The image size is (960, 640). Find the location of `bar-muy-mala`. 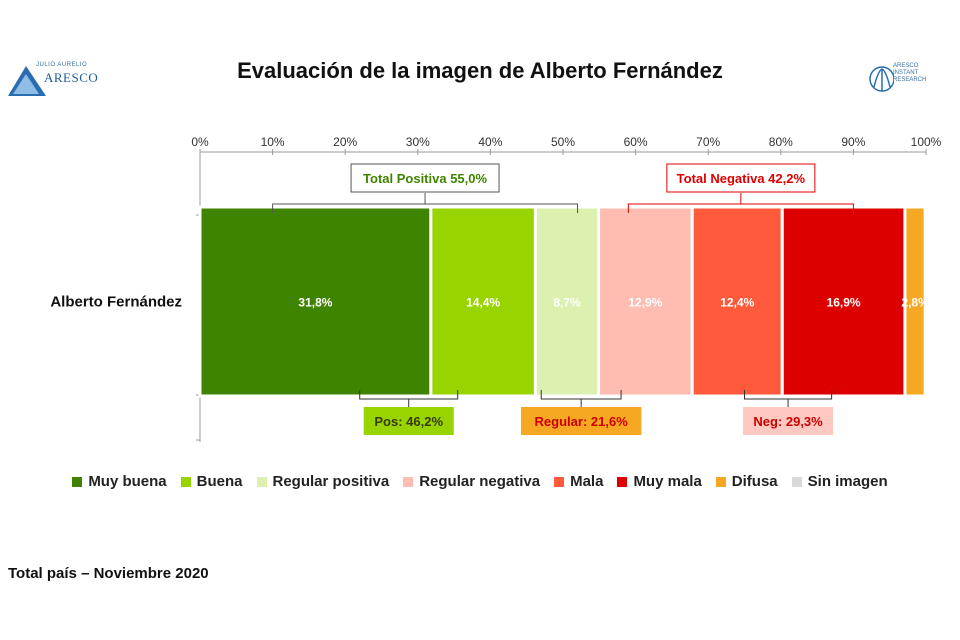

bar-muy-mala is located at coordinates (843, 301).